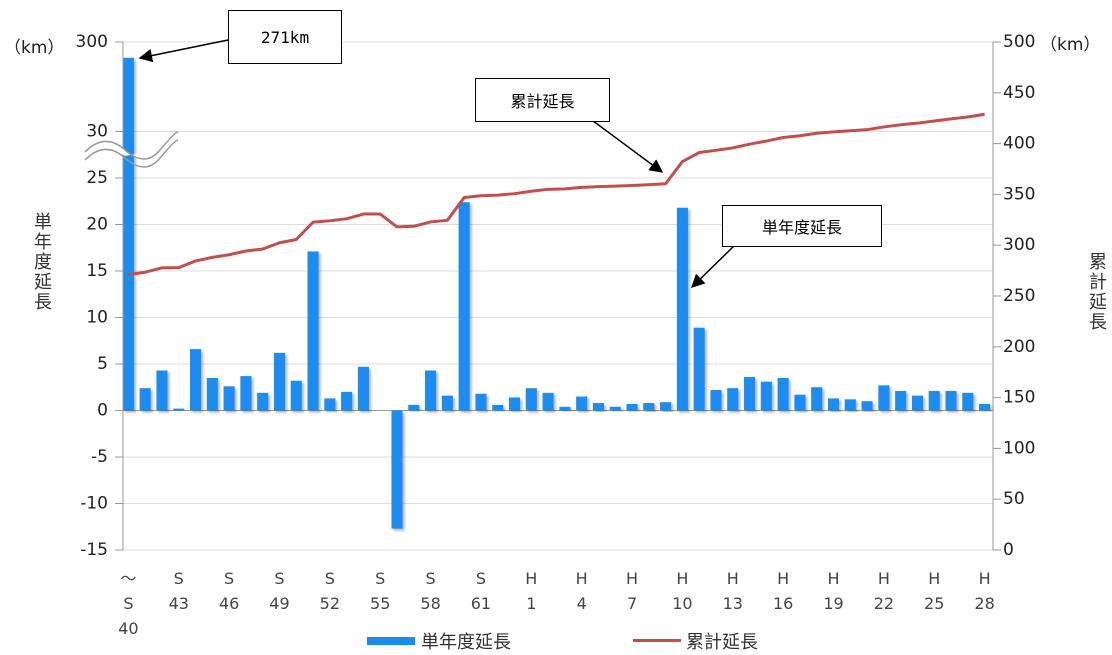 Image resolution: width=1112 pixels, height=655 pixels. Describe the element at coordinates (1019, 347) in the screenshot. I see `y2-tick-label: 200` at that location.